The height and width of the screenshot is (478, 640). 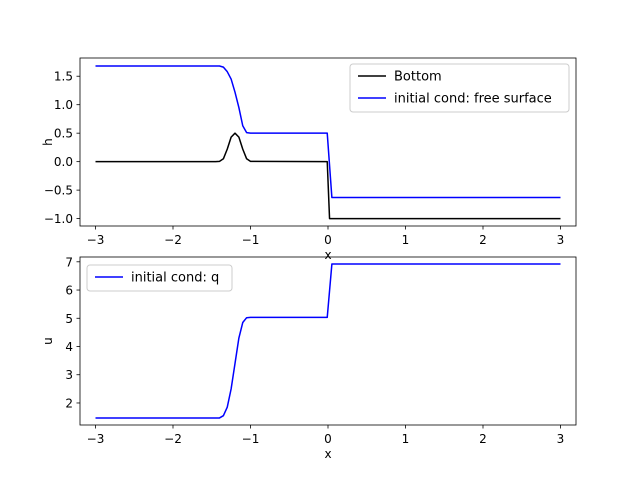 I want to click on y-tick-label: 1.0, so click(x=63, y=105).